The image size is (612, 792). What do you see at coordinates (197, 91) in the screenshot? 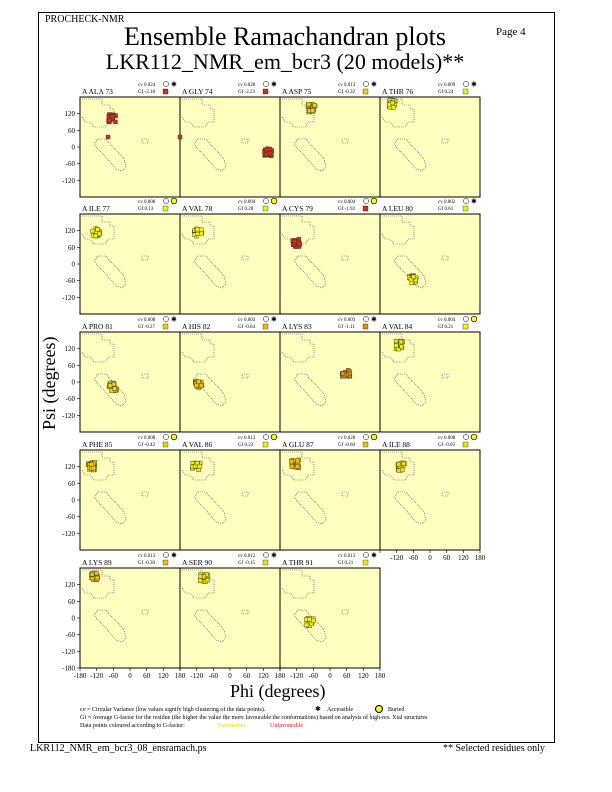
I see `residue-label: A GLY 74` at bounding box center [197, 91].